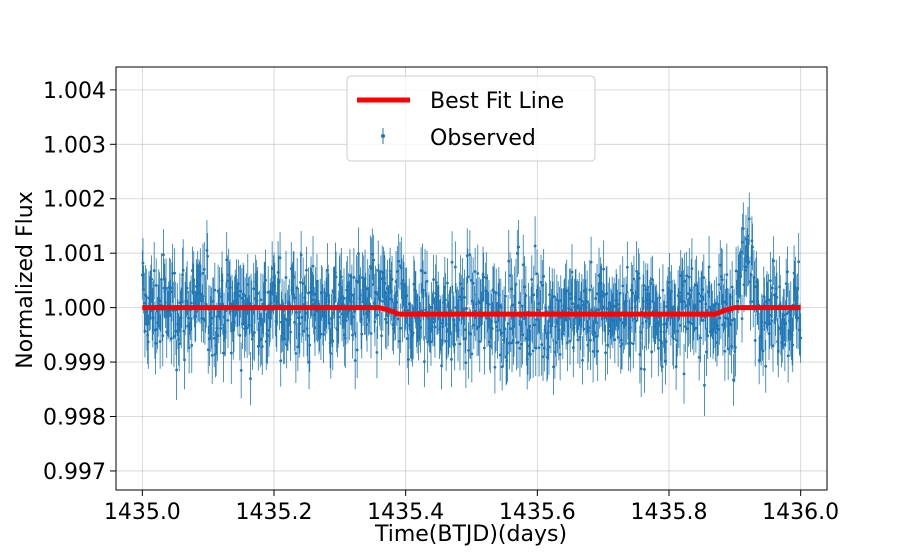 The height and width of the screenshot is (552, 920). I want to click on legend-label-observed: Observed, so click(483, 138).